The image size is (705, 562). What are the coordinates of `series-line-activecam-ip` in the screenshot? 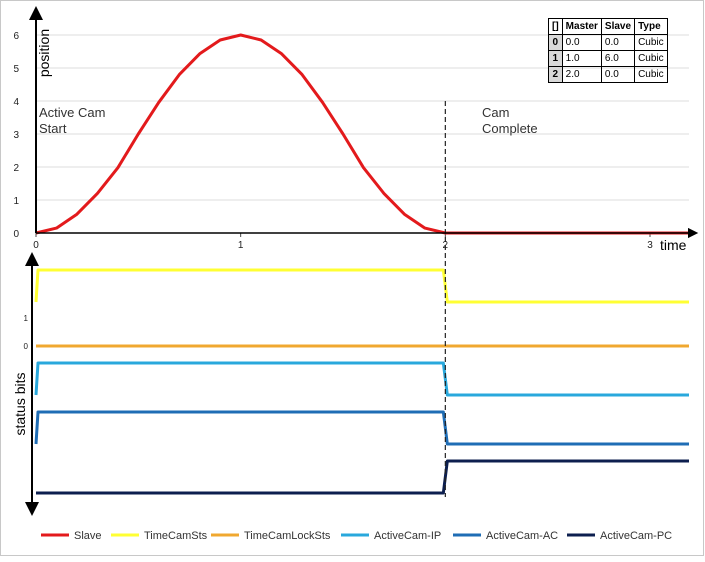 It's located at (361, 379).